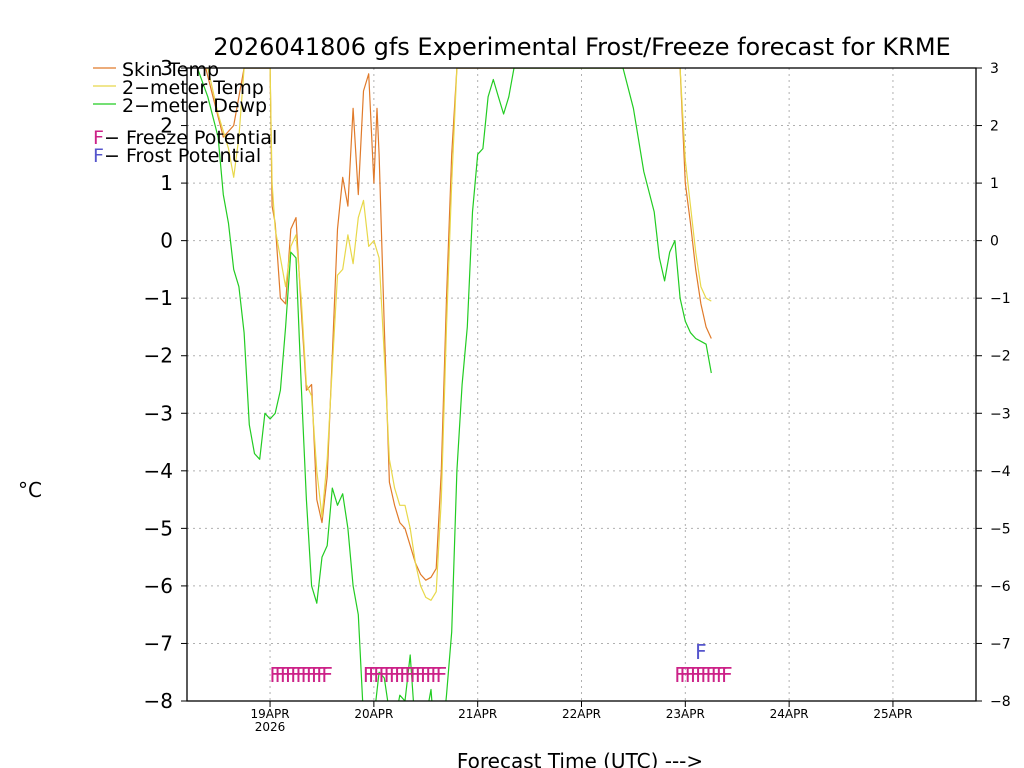  I want to click on y-tick-label-left: 0, so click(166, 241).